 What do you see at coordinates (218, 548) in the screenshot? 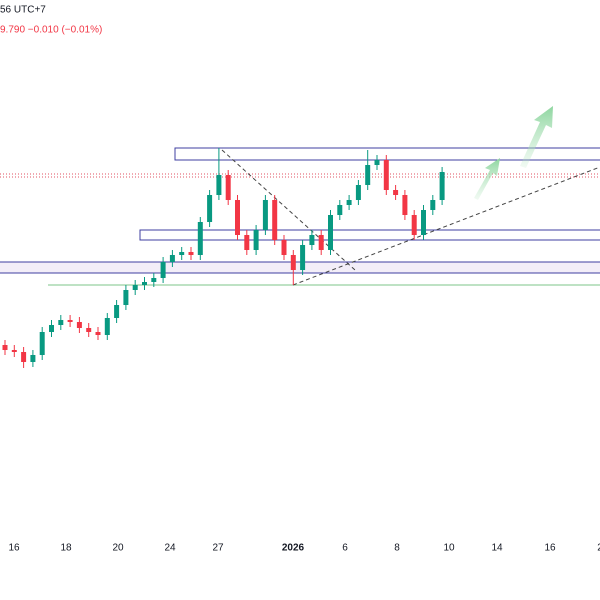
I see `x-tick-label: 27` at bounding box center [218, 548].